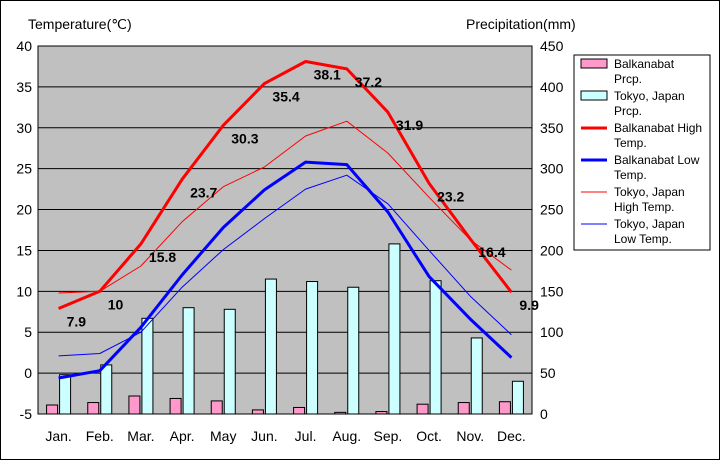  I want to click on right-tick-label: 150, so click(552, 291).